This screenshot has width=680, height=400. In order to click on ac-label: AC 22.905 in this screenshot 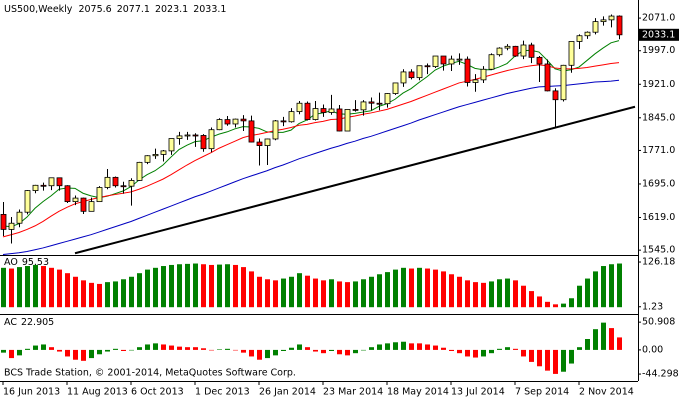, I will do `click(29, 322)`.